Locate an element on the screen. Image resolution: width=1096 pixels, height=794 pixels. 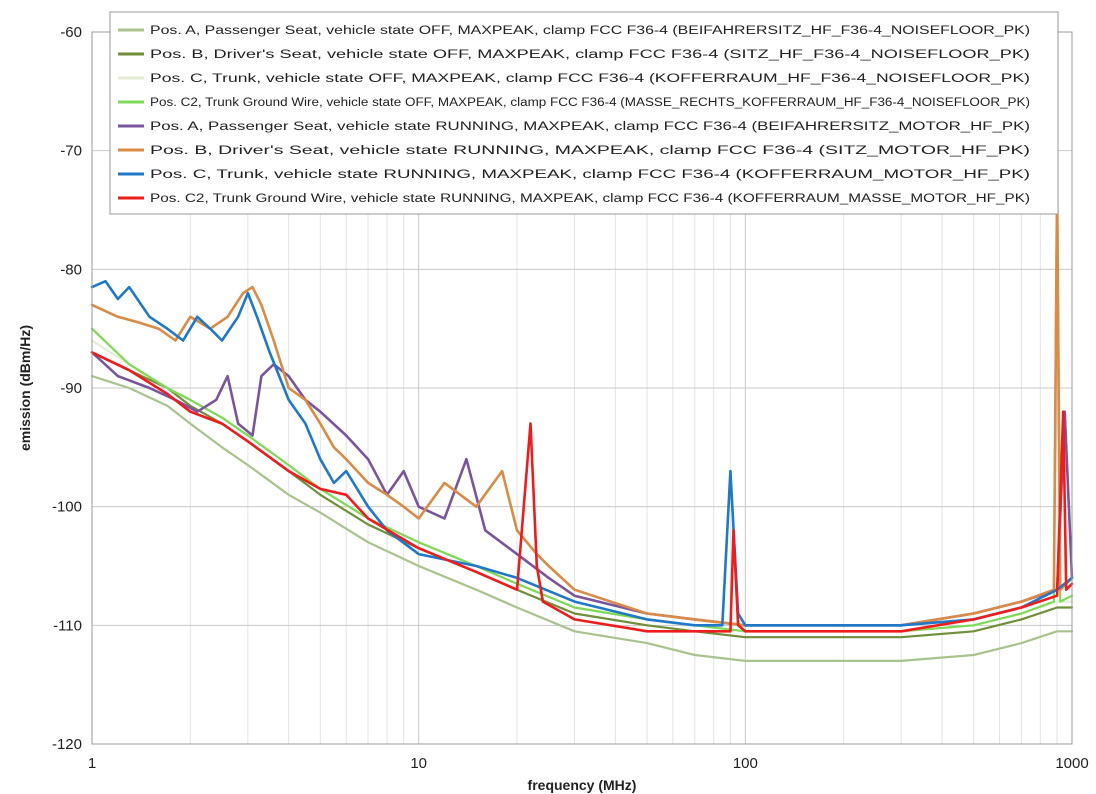
y-tick-label: -120 is located at coordinates (67, 744).